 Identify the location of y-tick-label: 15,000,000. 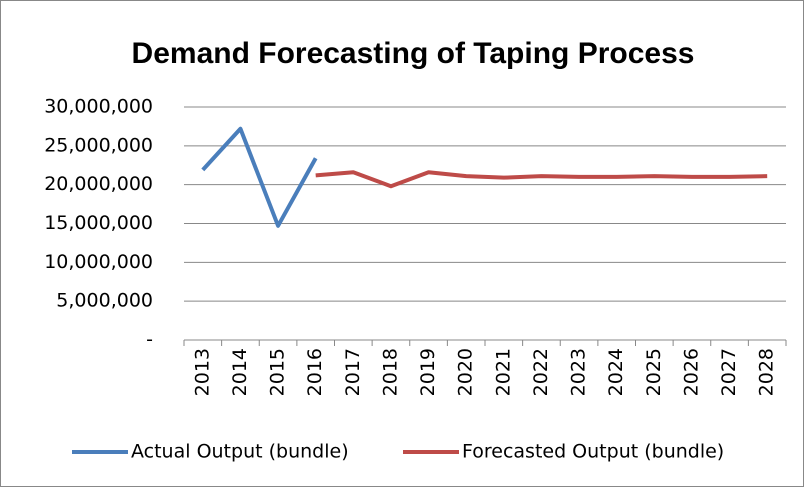
(98, 223).